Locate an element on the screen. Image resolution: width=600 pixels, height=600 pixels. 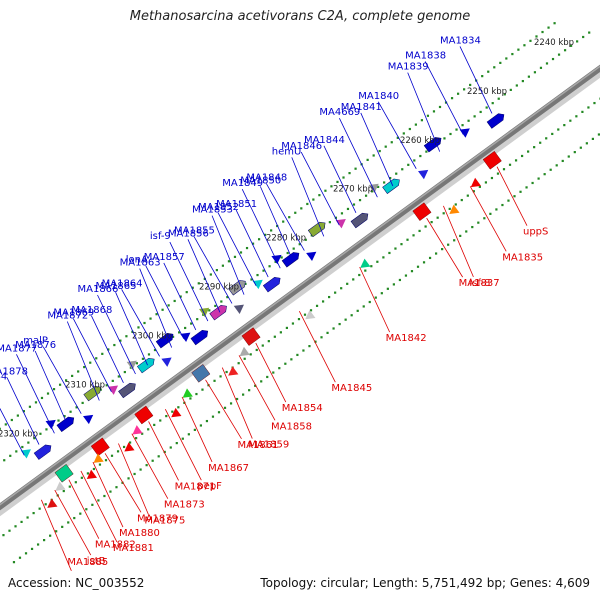
gene-label-ma1846: MA1846 is located at coordinates (301, 146).